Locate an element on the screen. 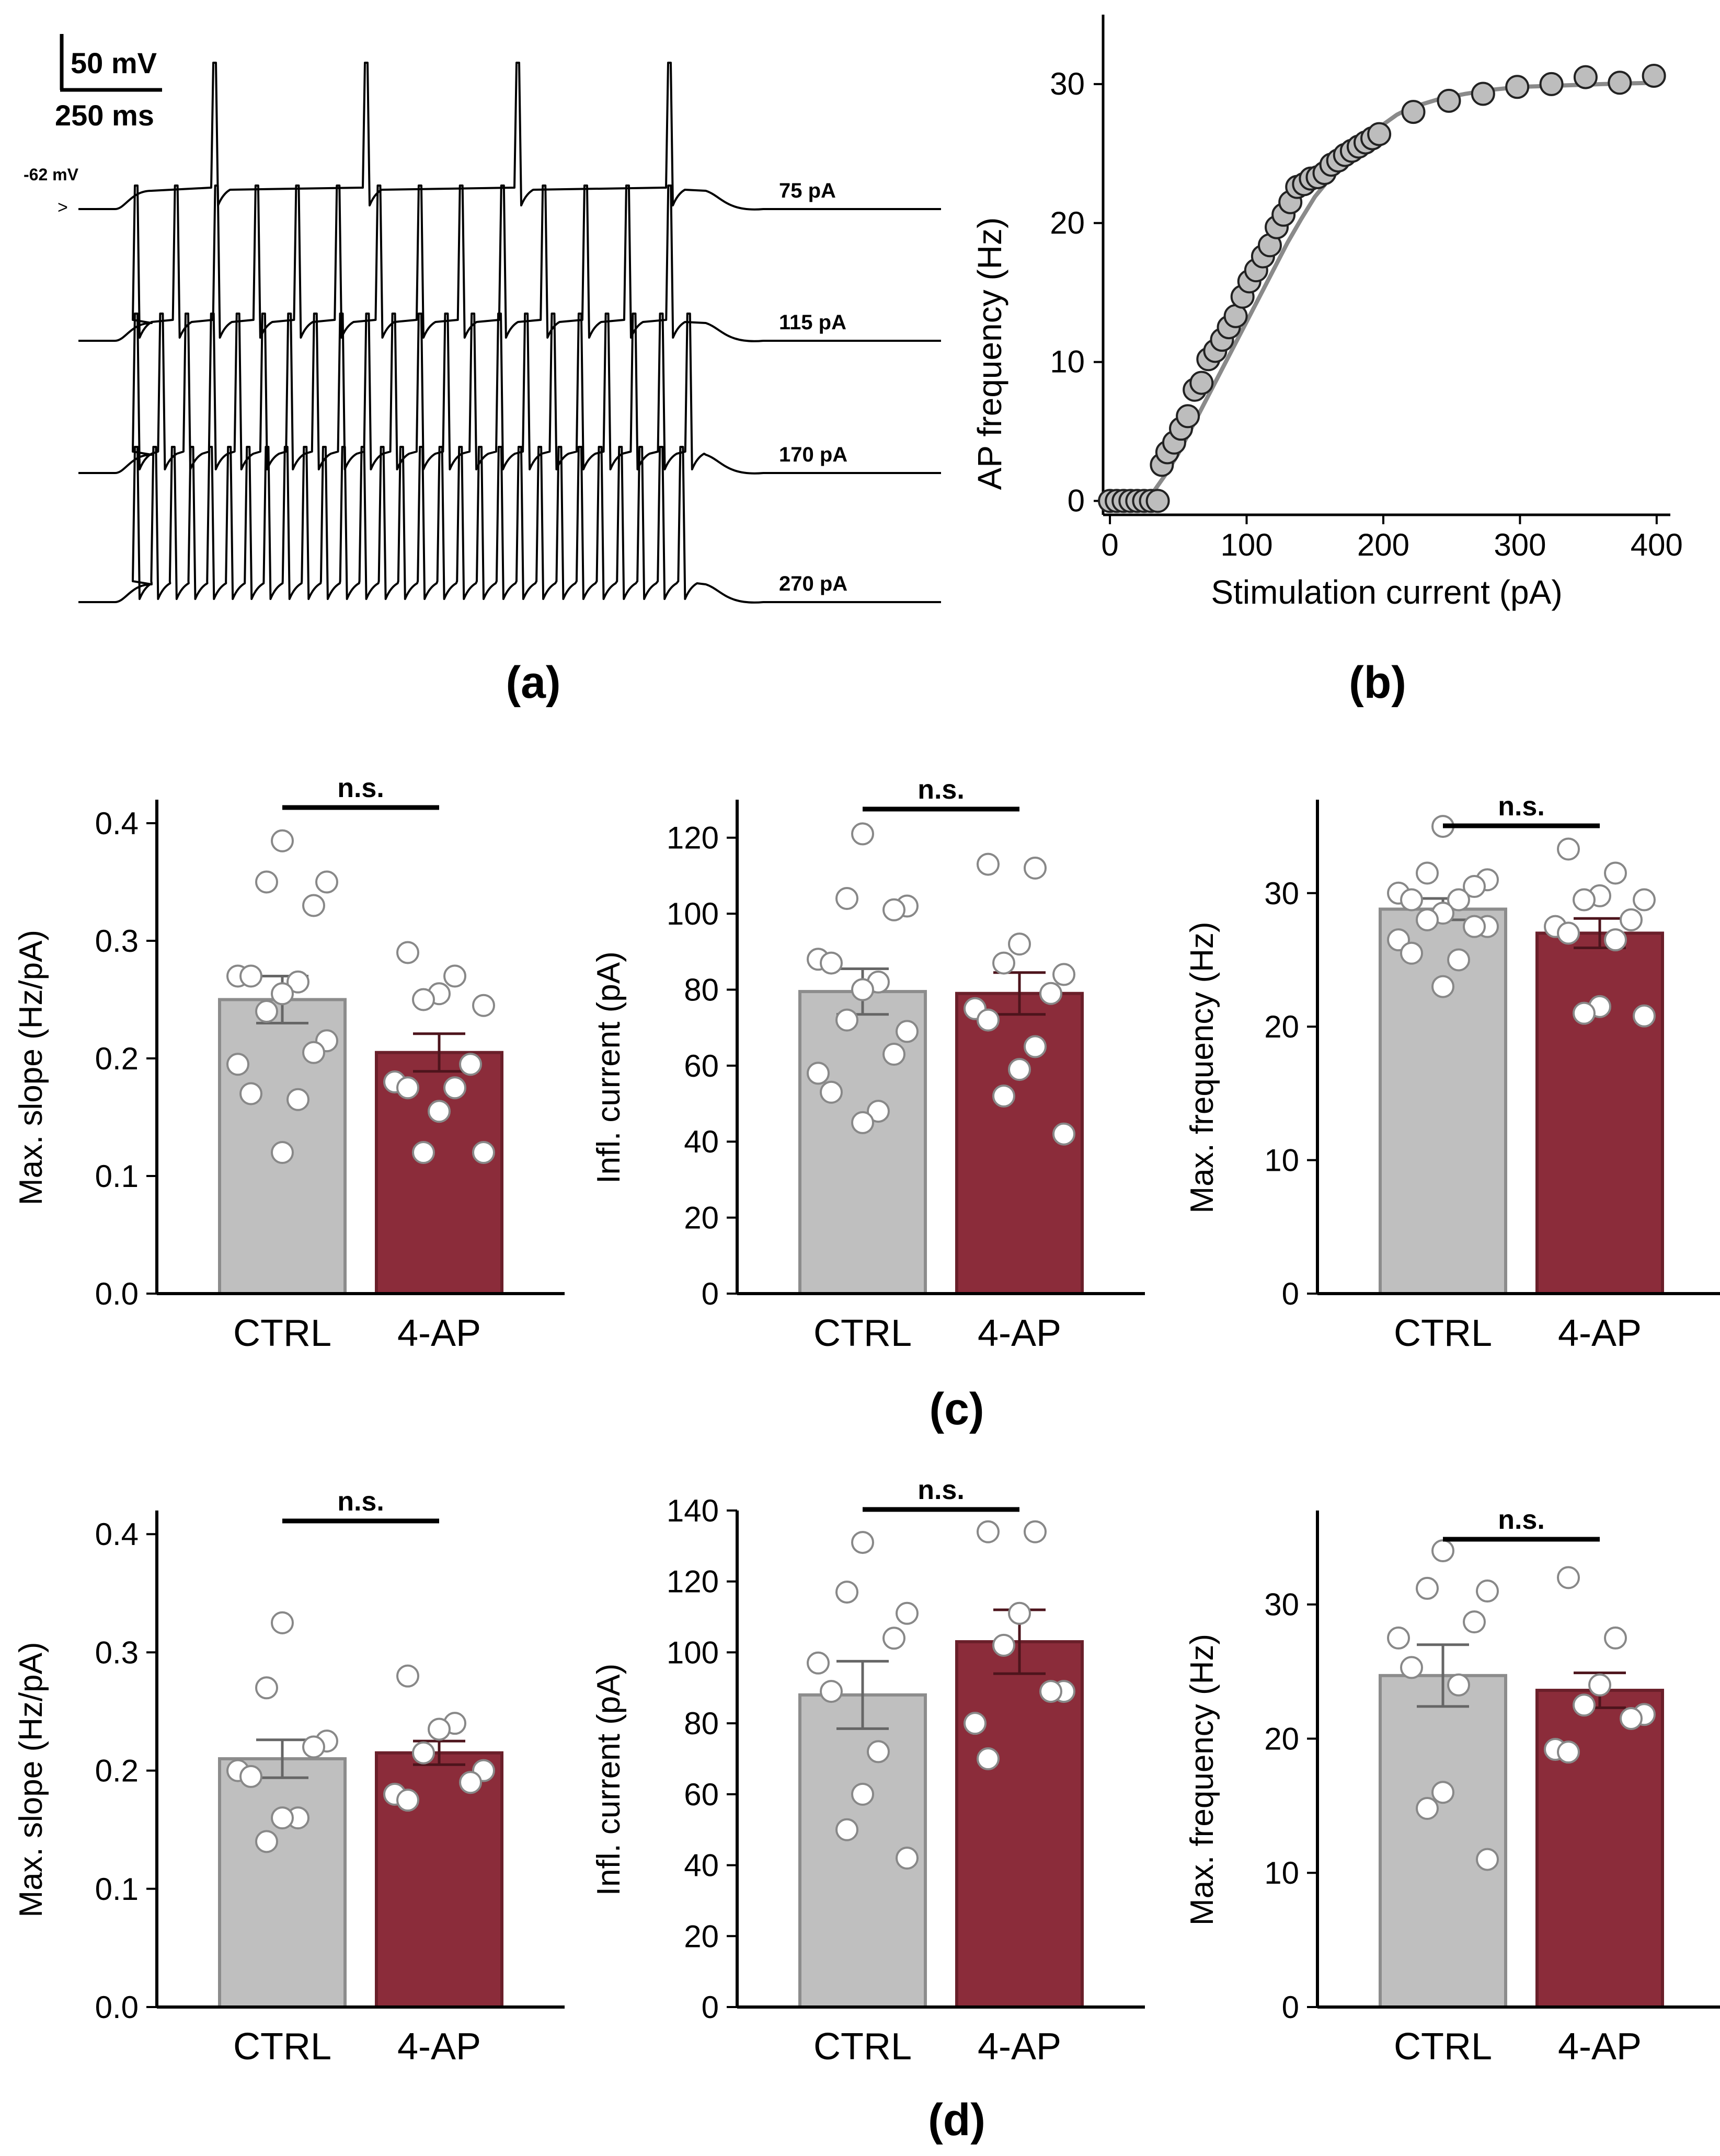  y-tick-label: 0.0 is located at coordinates (117, 2007).